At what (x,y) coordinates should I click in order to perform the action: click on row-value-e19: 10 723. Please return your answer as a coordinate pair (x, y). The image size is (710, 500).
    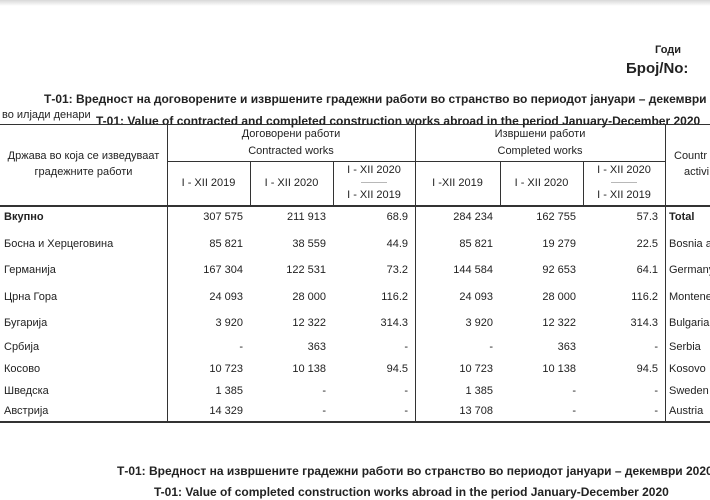
    Looking at the image, I should click on (476, 369).